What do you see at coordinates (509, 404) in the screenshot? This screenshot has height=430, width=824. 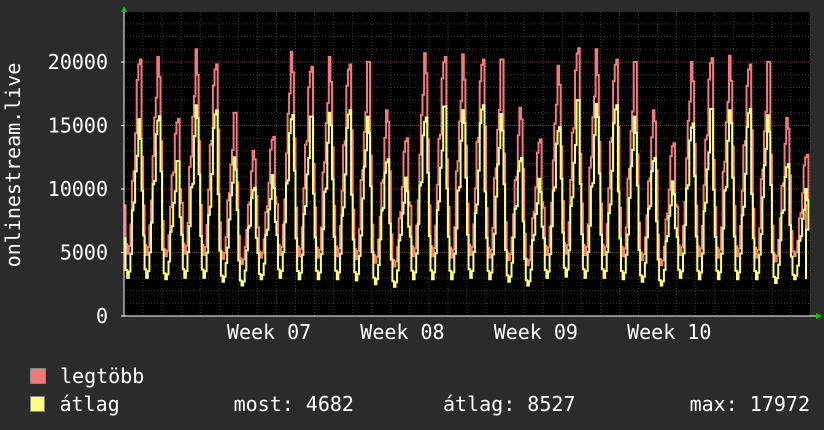 I see `stat-avg: átlag: 8527` at bounding box center [509, 404].